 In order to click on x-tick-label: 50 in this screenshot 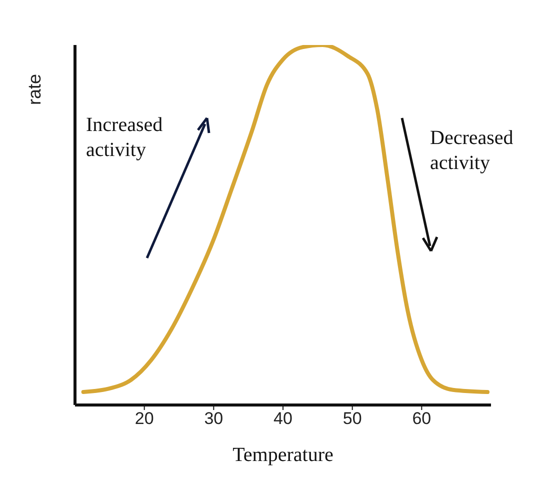, I will do `click(352, 418)`.